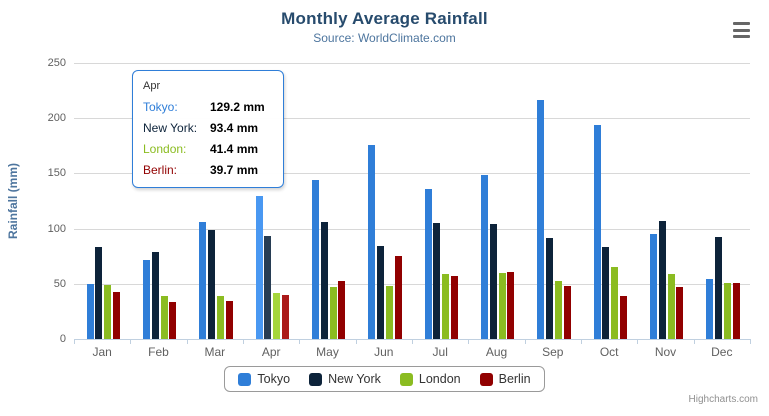  I want to click on bar-berlin-sep, so click(567, 312).